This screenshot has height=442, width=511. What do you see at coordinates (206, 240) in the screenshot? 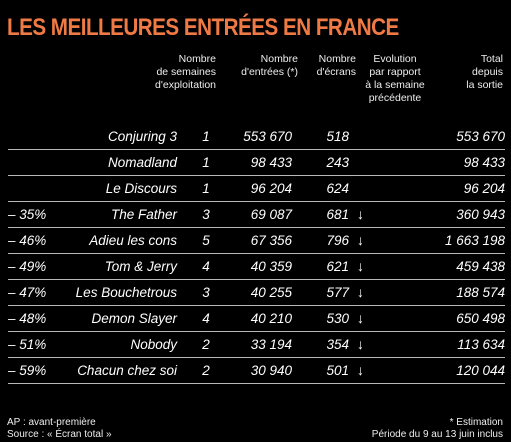
I see `weeks-cell: 5` at bounding box center [206, 240].